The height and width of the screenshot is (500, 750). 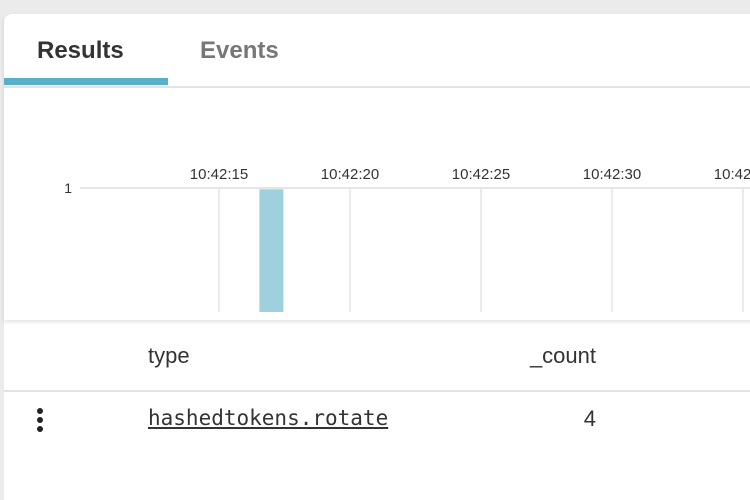 I want to click on type-link: hashedtokens.rotate, so click(x=268, y=418).